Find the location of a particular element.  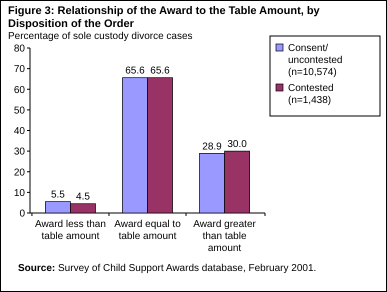

y-tick-label: 30 is located at coordinates (20, 152).